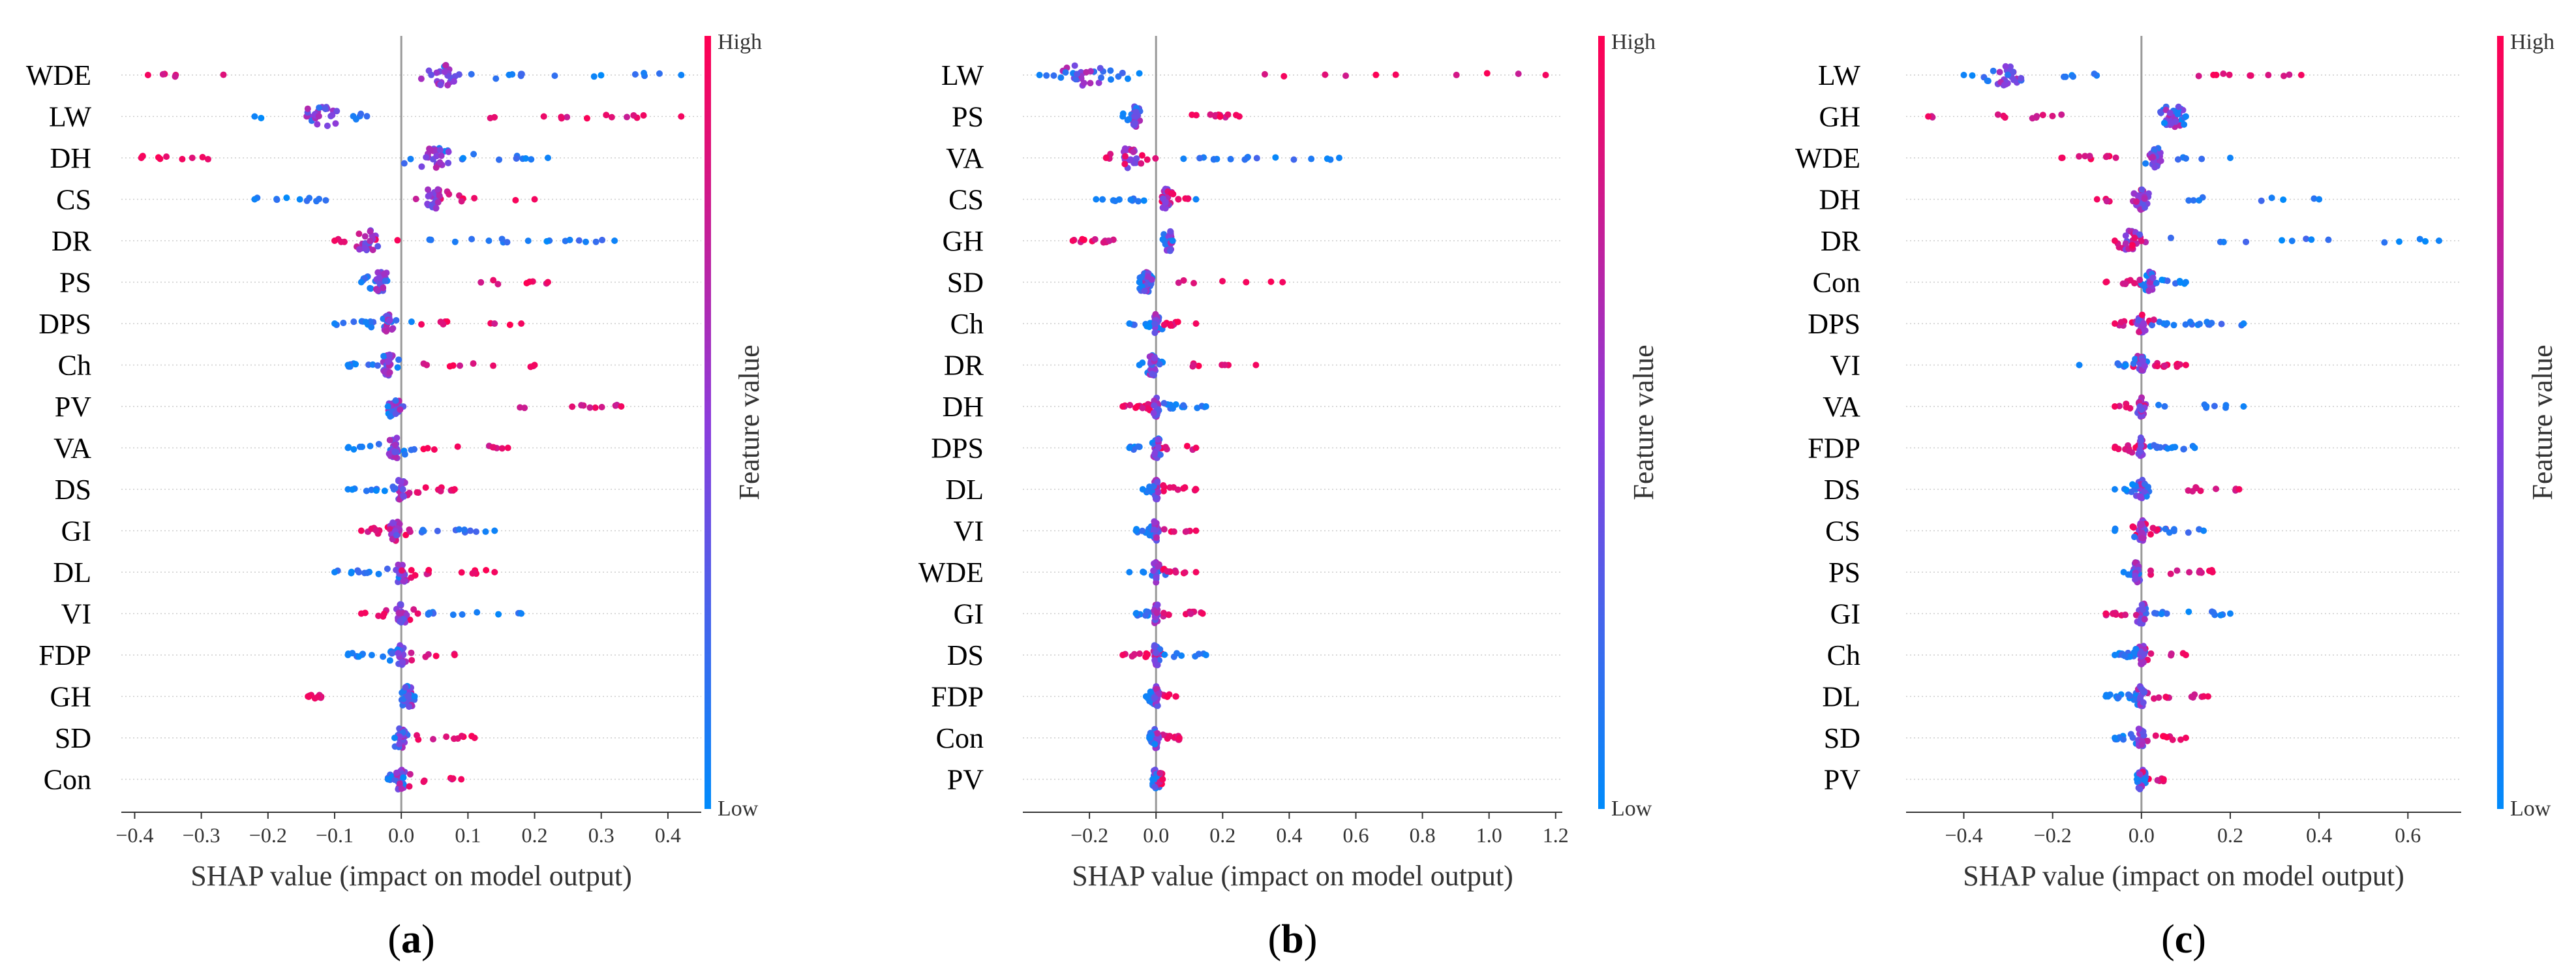  What do you see at coordinates (67, 780) in the screenshot?
I see `feature-label: Con` at bounding box center [67, 780].